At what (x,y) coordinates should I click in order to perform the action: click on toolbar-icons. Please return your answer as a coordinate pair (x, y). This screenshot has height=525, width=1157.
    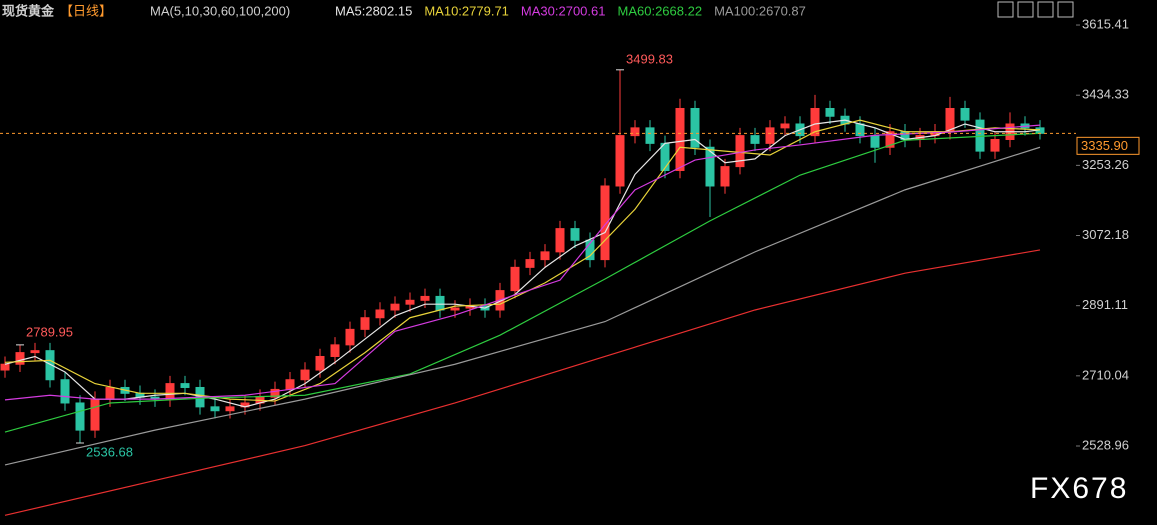
    Looking at the image, I should click on (1035, 9).